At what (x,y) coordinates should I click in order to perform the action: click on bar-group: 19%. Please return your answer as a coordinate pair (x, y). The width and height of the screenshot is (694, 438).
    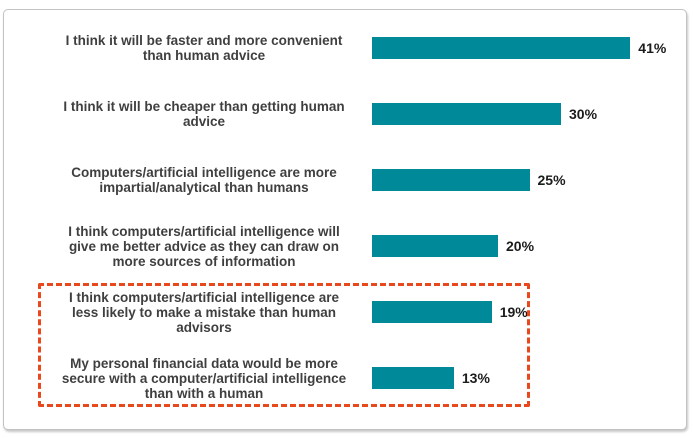
    Looking at the image, I should click on (450, 312).